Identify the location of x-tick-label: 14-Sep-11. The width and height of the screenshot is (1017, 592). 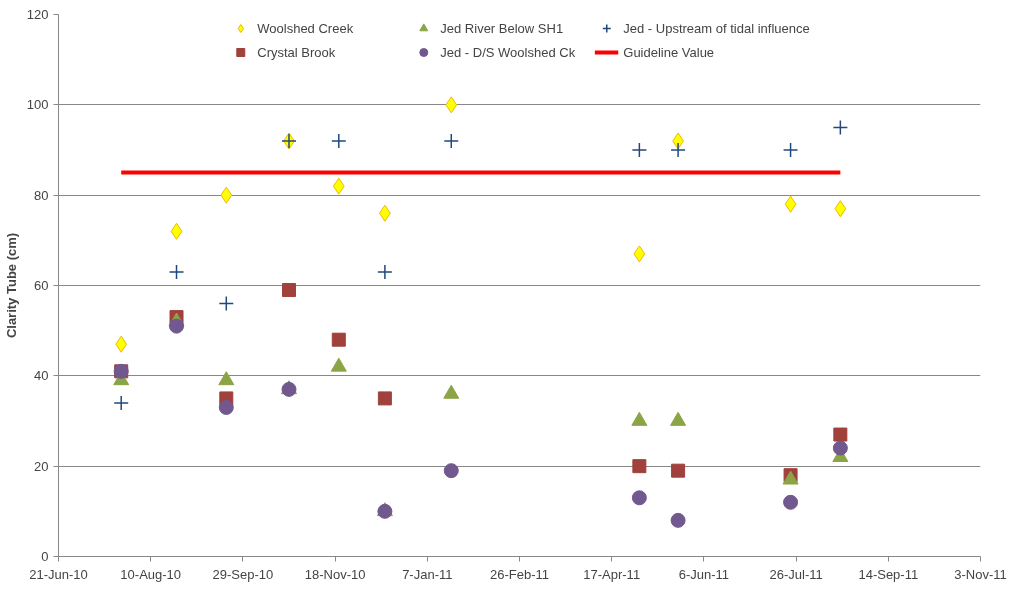
(888, 574).